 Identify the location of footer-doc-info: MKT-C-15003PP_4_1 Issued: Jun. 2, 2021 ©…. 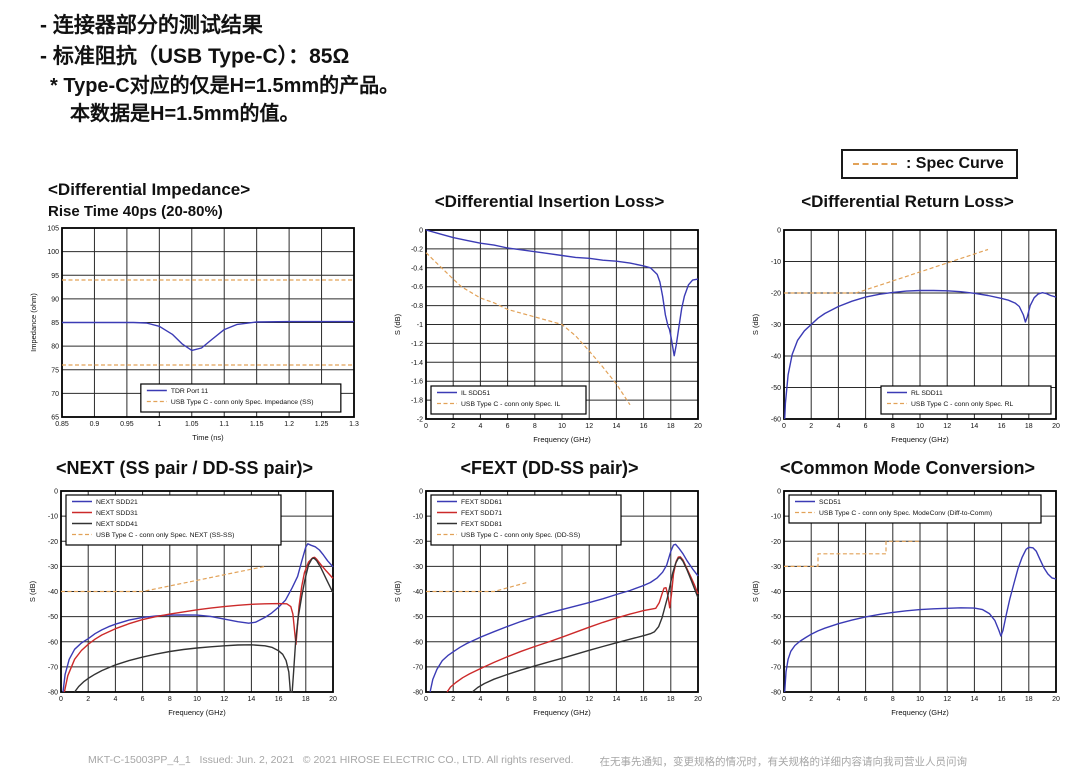
(331, 760).